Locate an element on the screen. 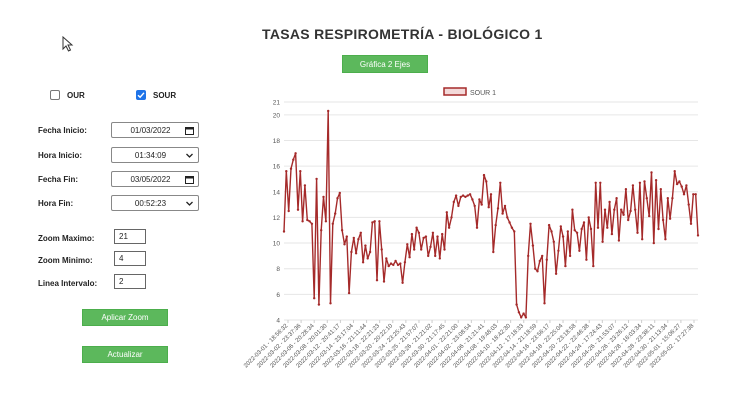 This screenshot has width=740, height=403. sour-checkbox-row: SOUR is located at coordinates (156, 95).